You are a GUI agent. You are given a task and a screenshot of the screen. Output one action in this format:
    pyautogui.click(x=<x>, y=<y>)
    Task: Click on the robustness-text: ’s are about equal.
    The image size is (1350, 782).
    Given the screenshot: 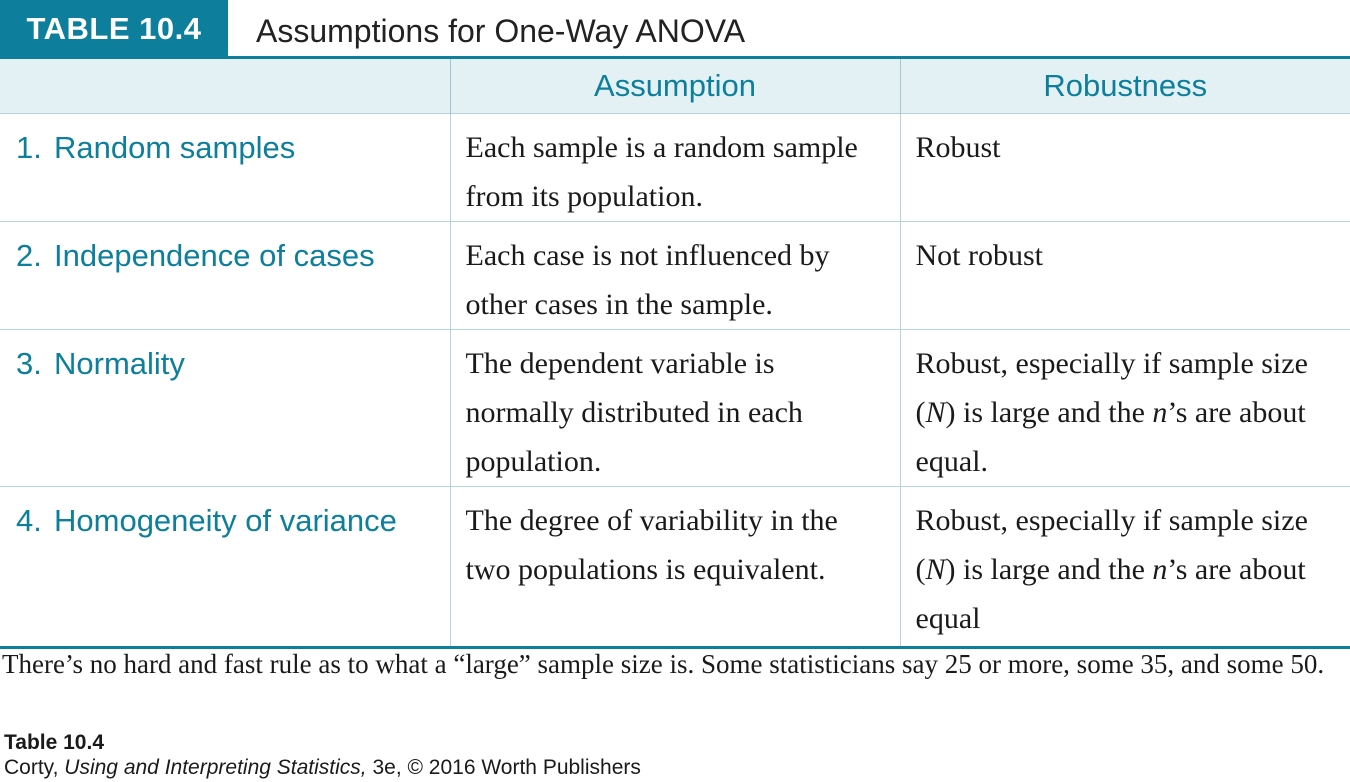 What is the action you would take?
    pyautogui.click(x=1110, y=436)
    